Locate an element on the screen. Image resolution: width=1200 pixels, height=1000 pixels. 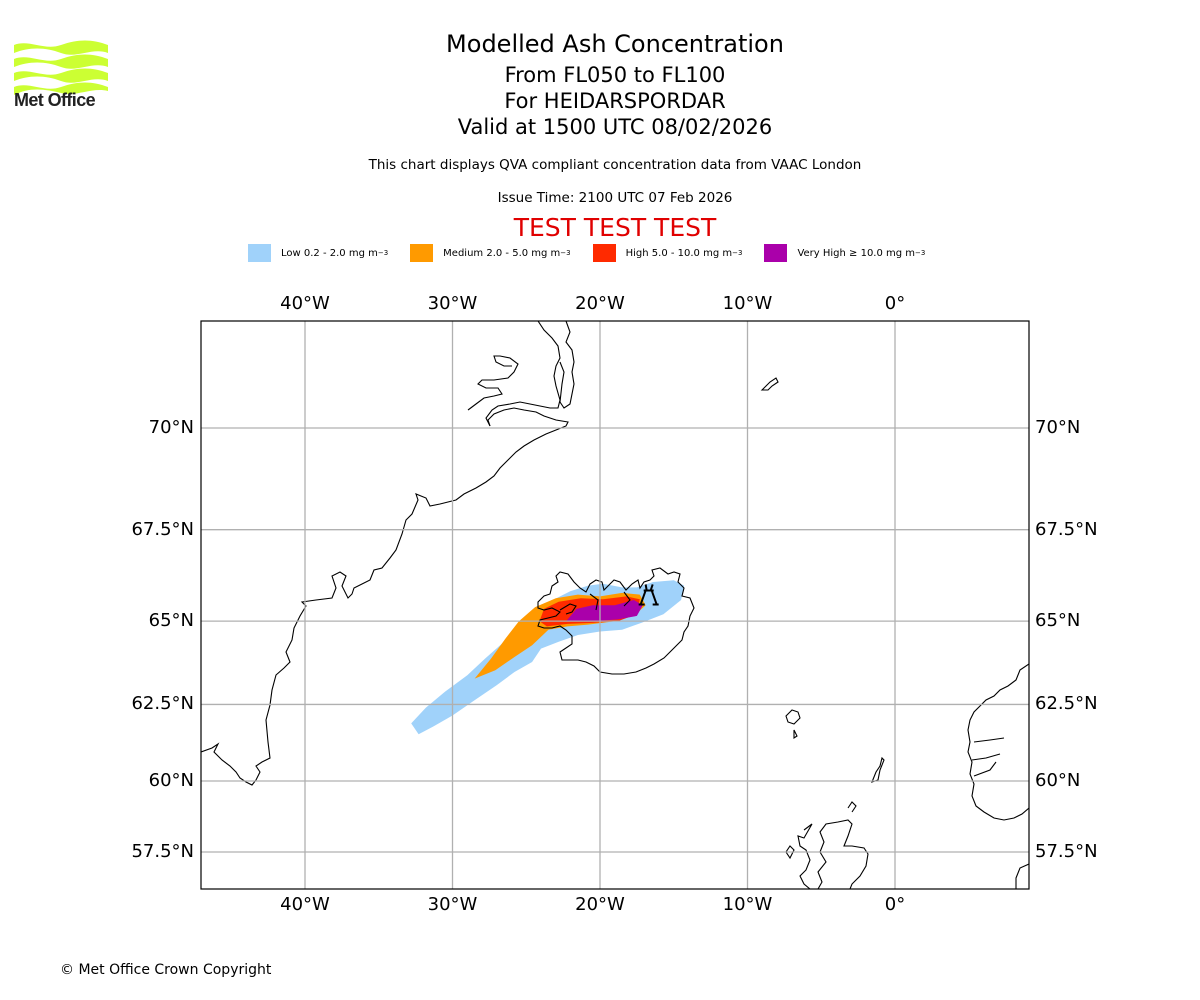
lon-tick-label-top: 0° is located at coordinates (895, 303).